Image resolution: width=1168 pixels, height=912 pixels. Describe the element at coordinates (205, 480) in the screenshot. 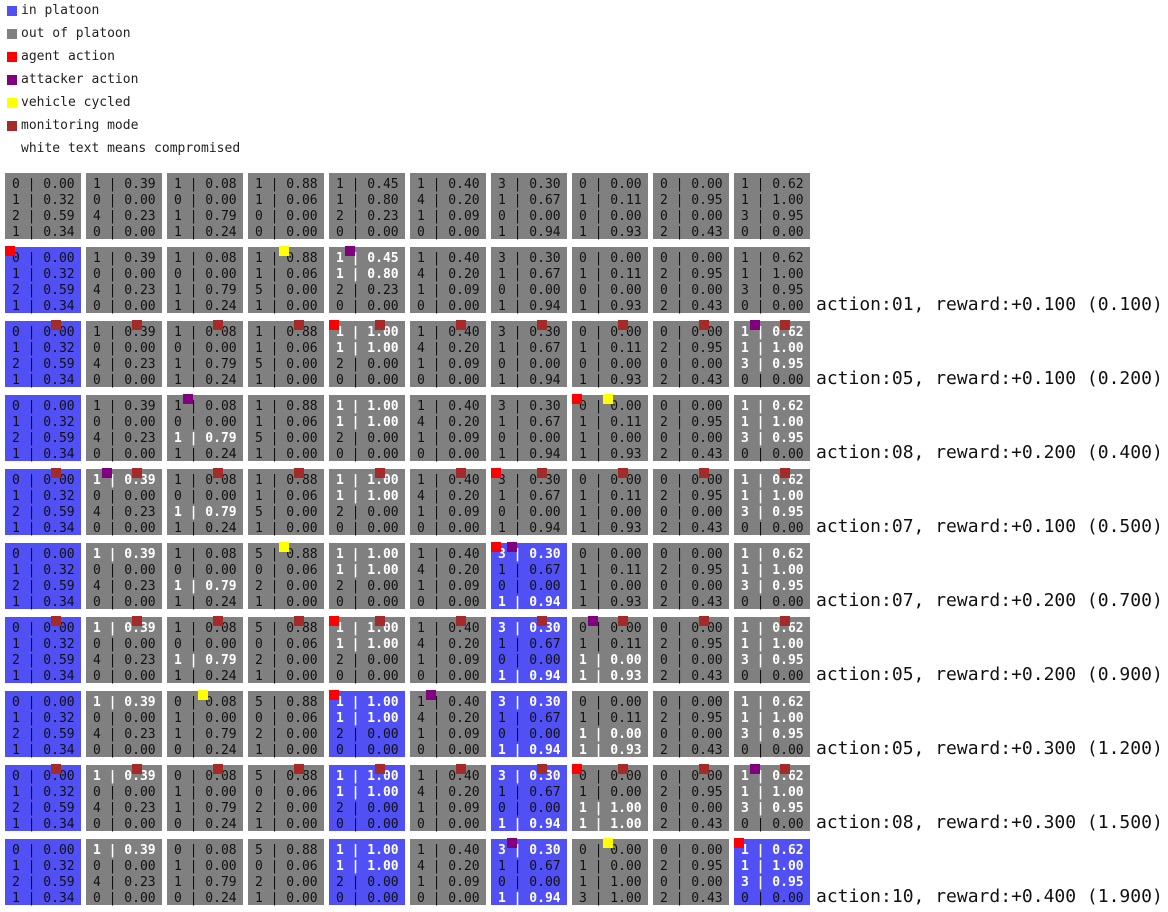

I see `vehicle-line: 1 | 0.08` at that location.